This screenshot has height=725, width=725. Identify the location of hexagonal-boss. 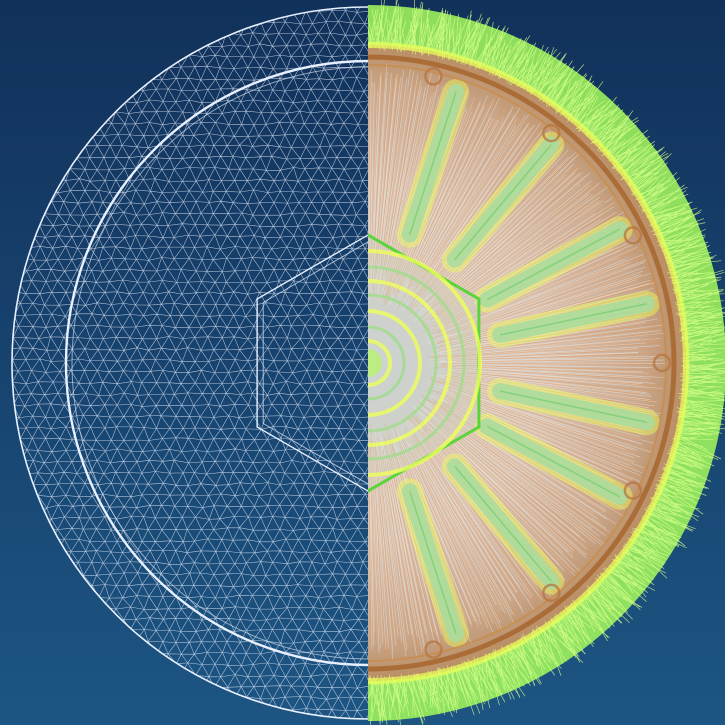
(424, 363).